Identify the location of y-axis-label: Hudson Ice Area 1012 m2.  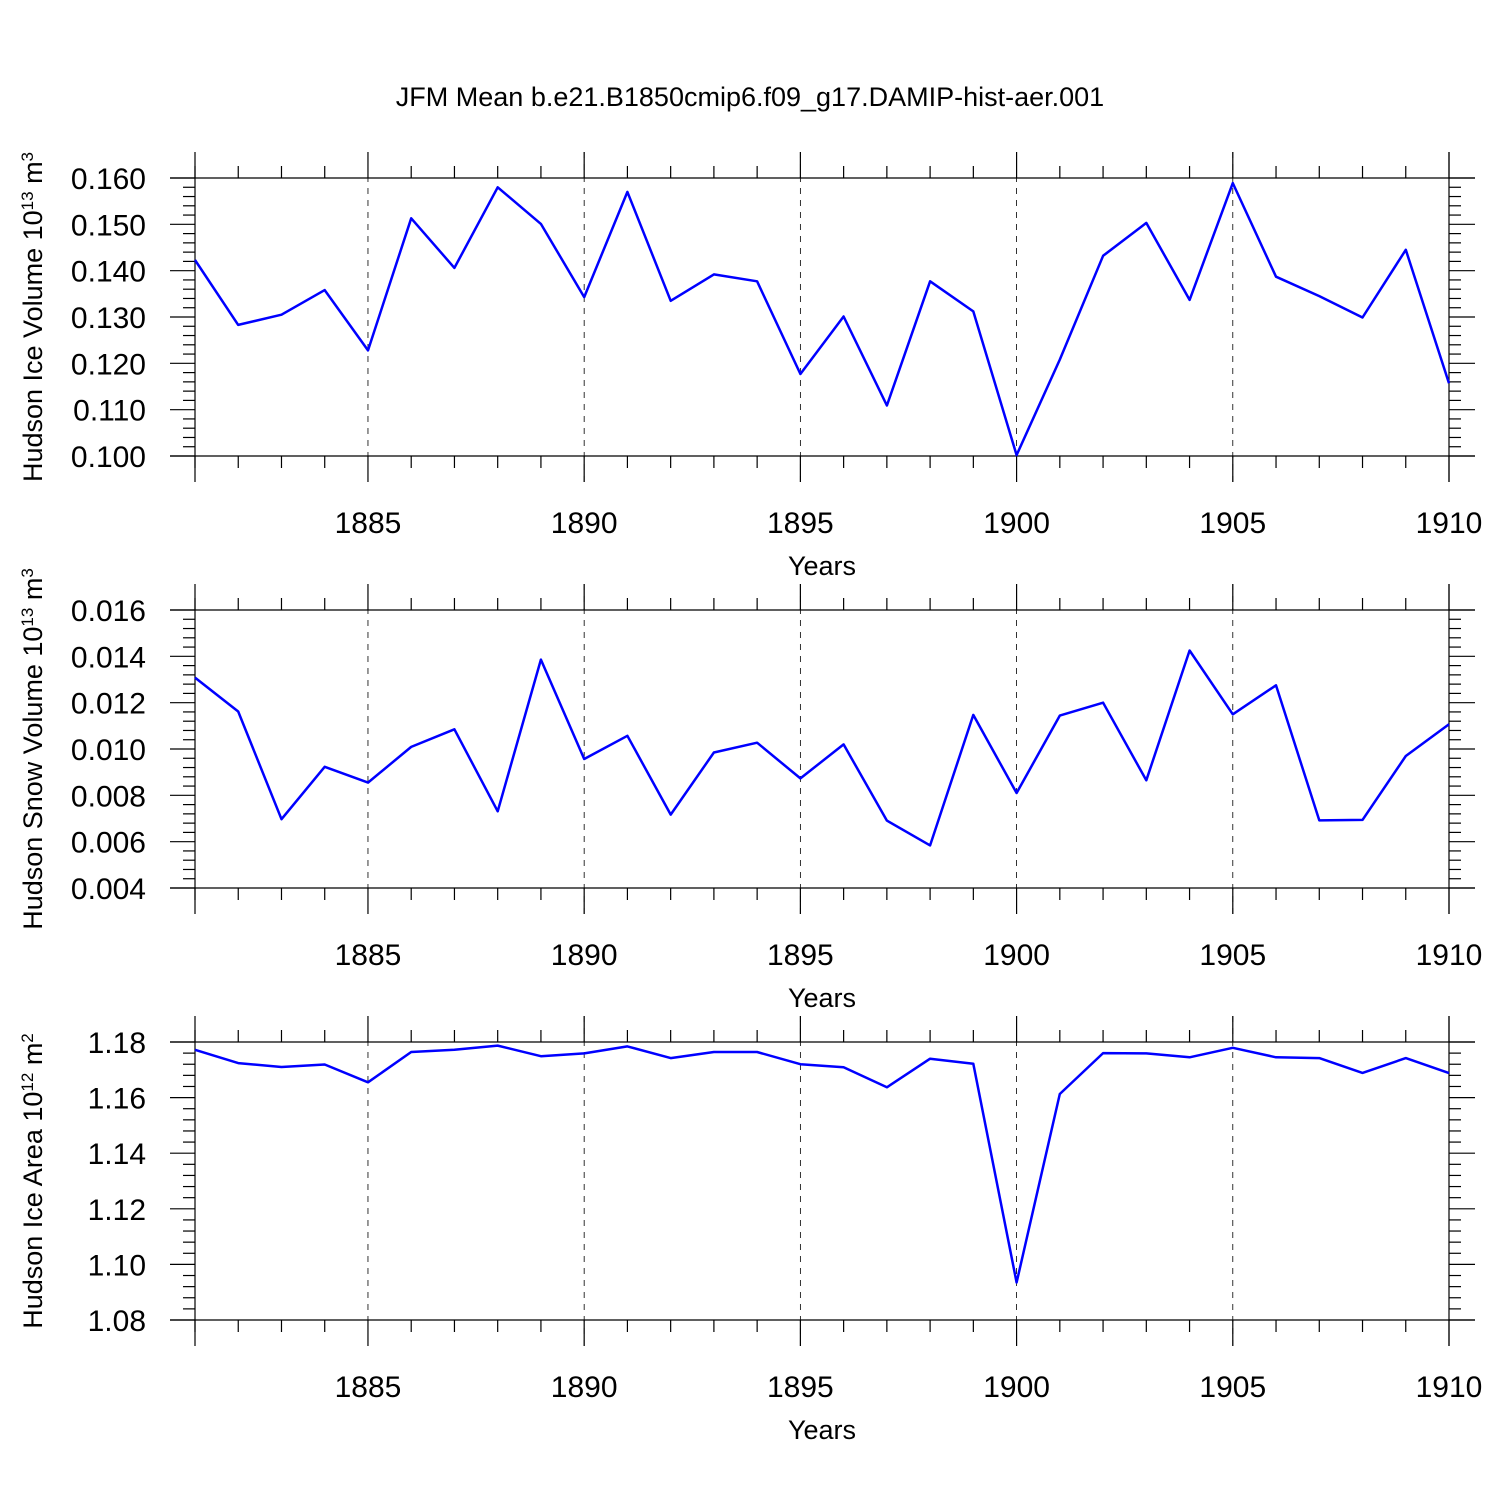
(33, 1181).